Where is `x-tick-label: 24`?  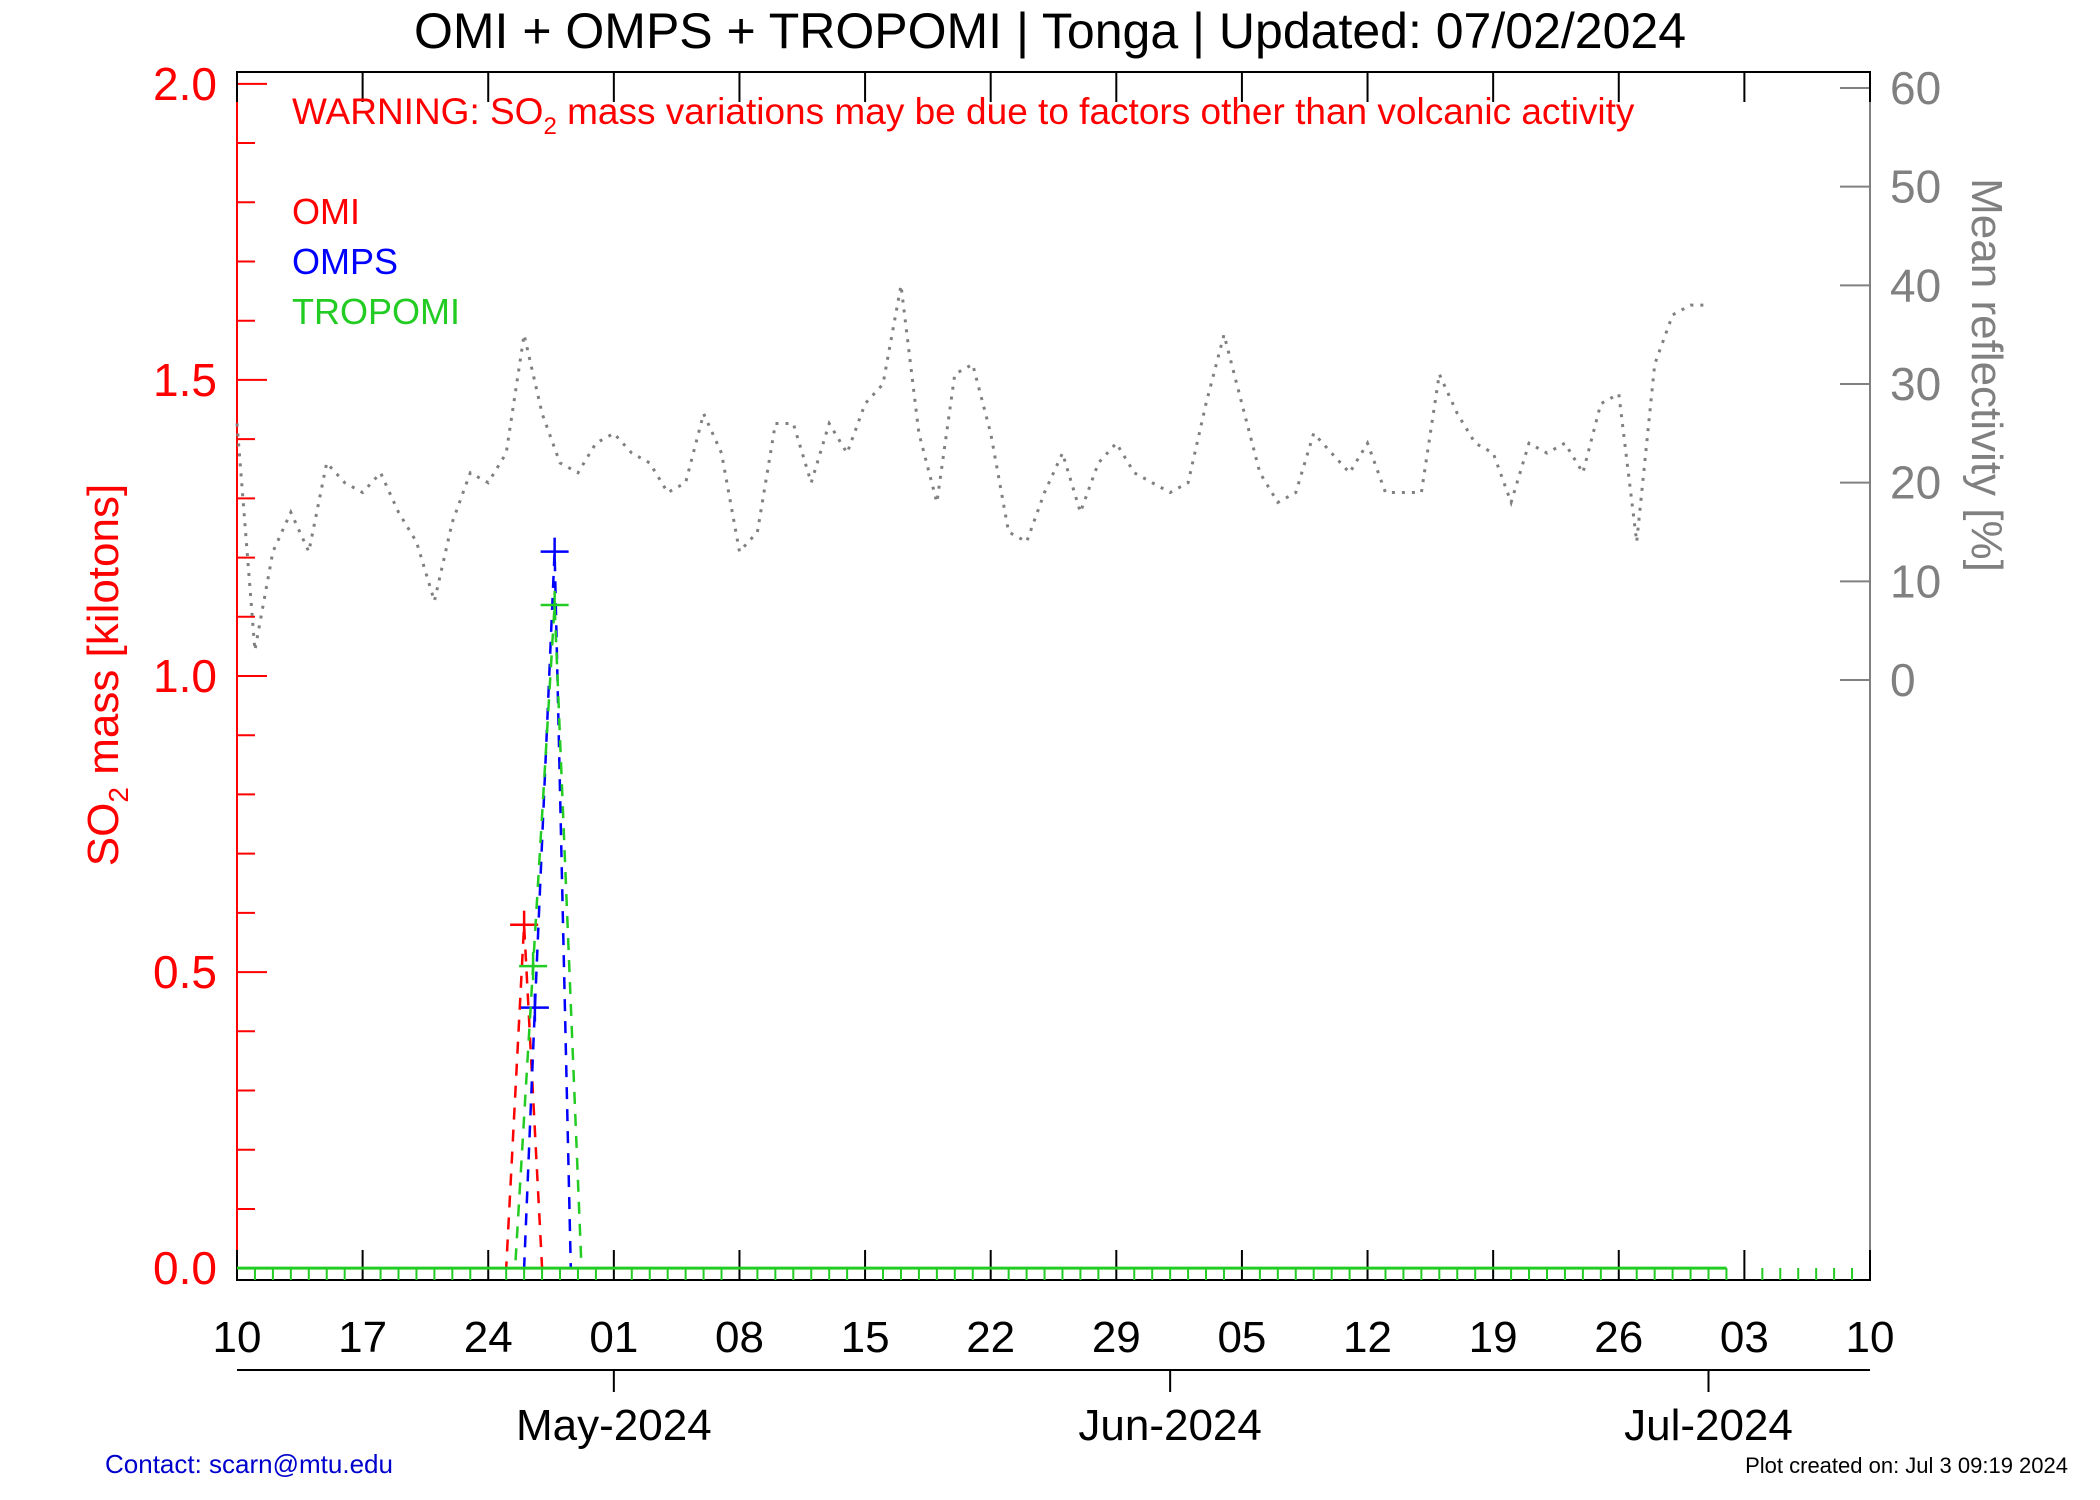
x-tick-label: 24 is located at coordinates (488, 1337).